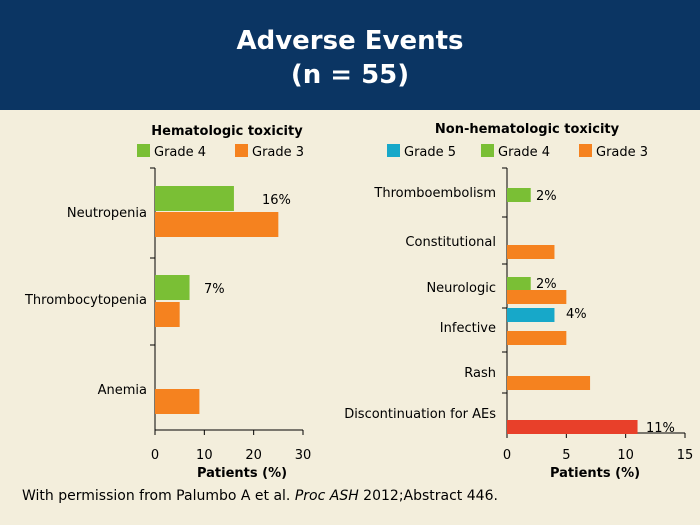  What do you see at coordinates (428, 496) in the screenshot?
I see `footnote-suffix: 2012;Abstract 446.` at bounding box center [428, 496].